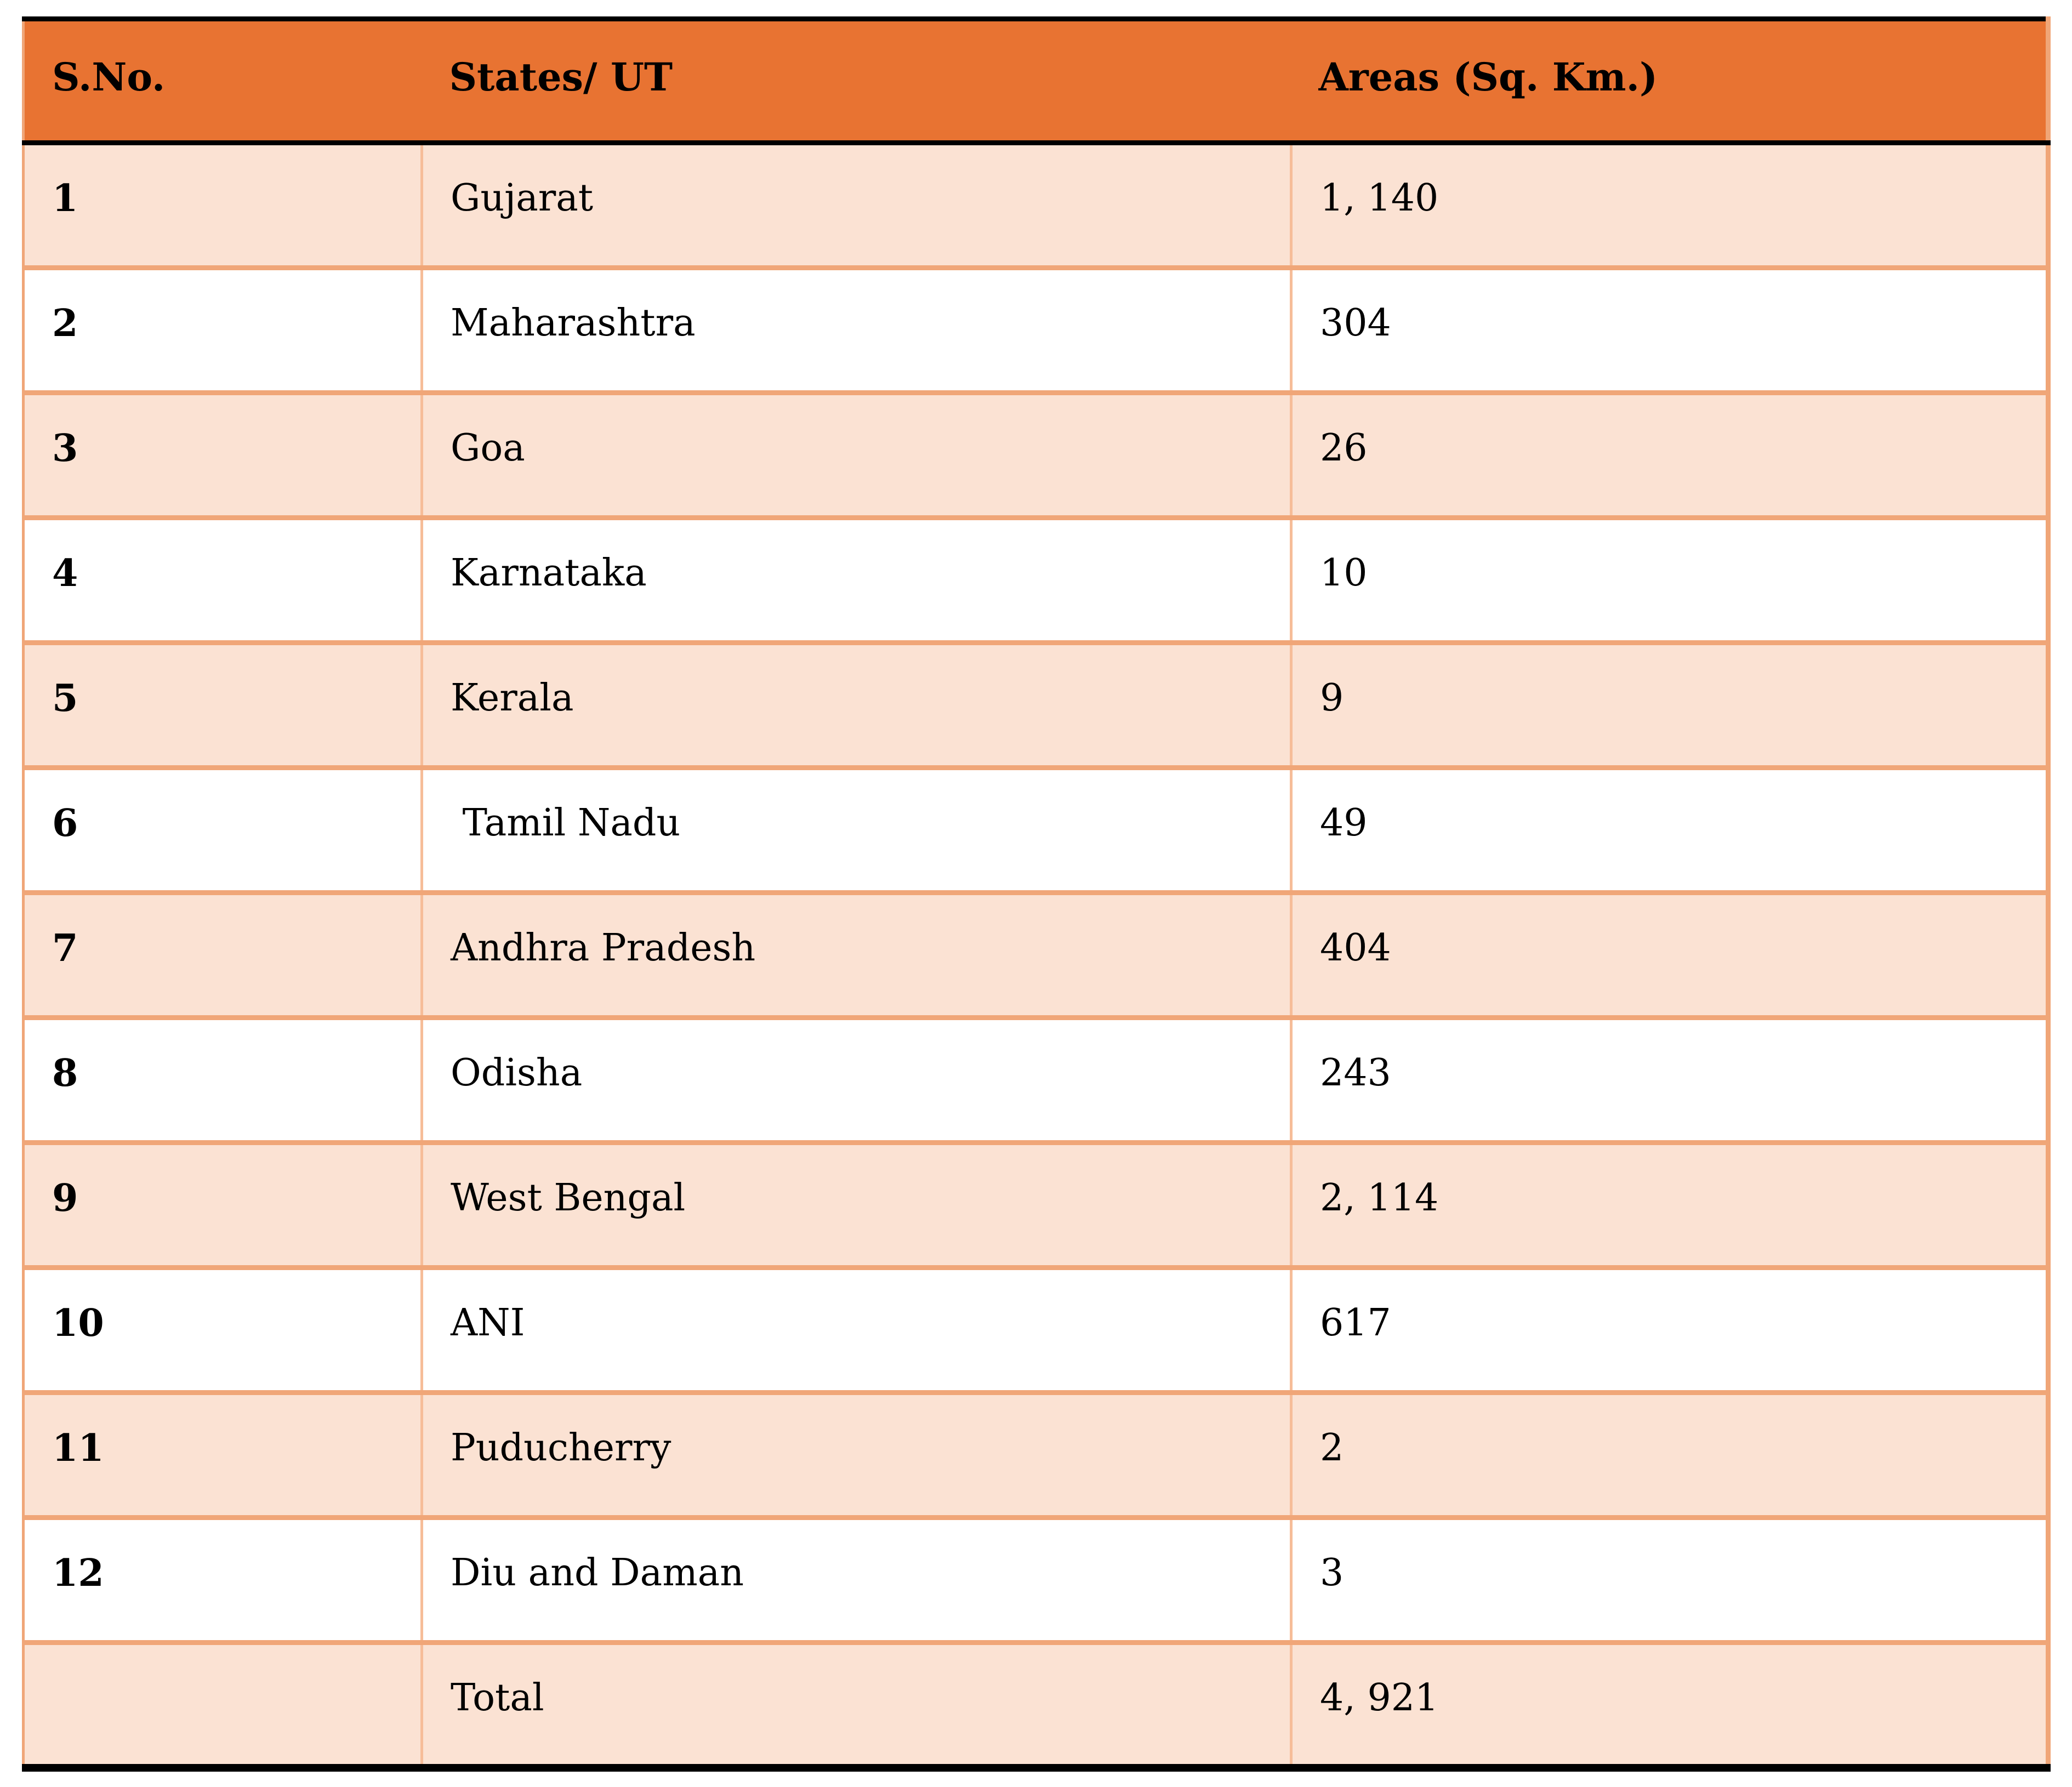 The width and height of the screenshot is (2072, 1787). What do you see at coordinates (855, 454) in the screenshot?
I see `cell-state-name: Goa` at bounding box center [855, 454].